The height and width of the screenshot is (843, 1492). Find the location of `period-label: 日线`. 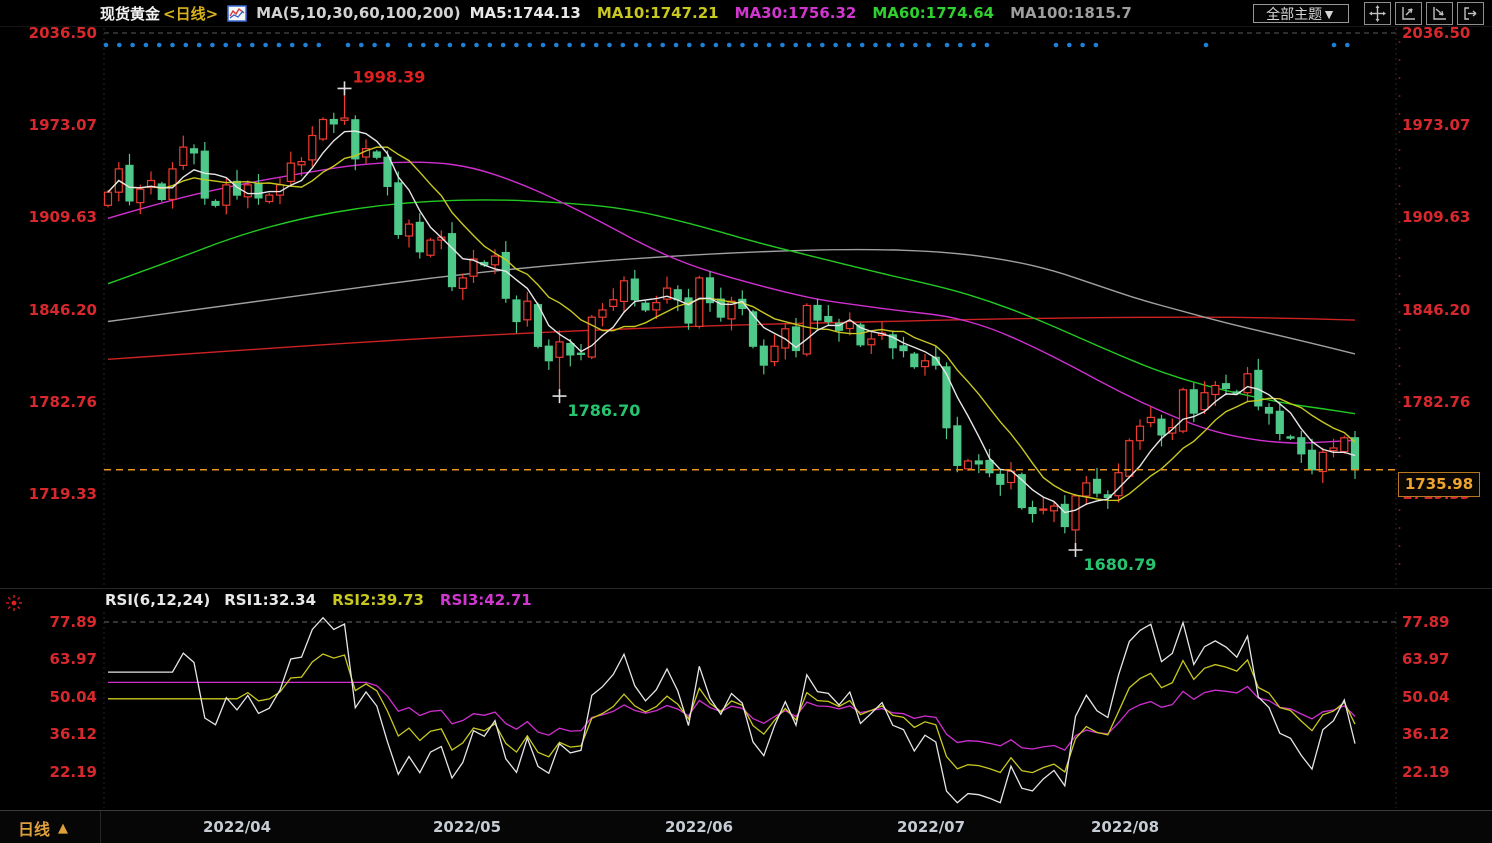

period-label: 日线 is located at coordinates (34, 829).